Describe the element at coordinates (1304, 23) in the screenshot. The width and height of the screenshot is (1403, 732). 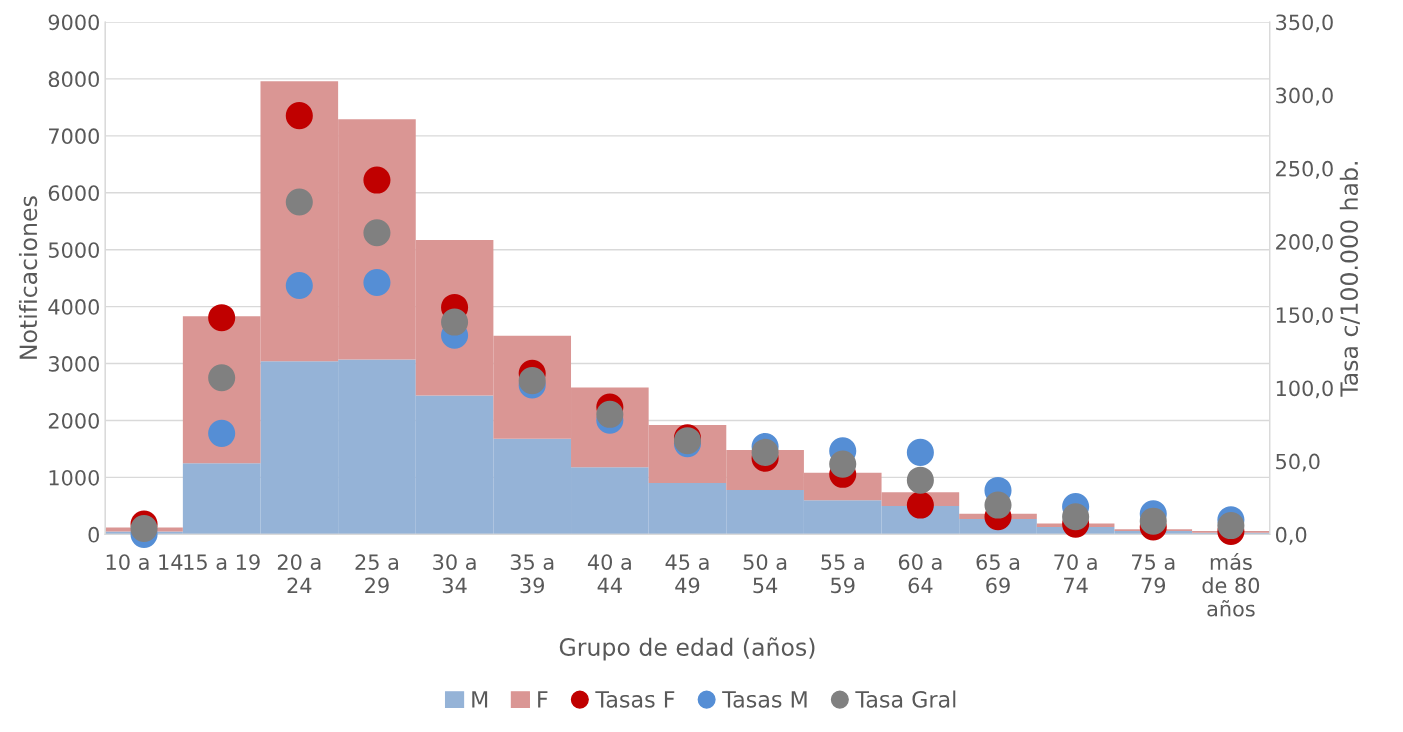
I see `y2-tick-label: 350,0` at that location.